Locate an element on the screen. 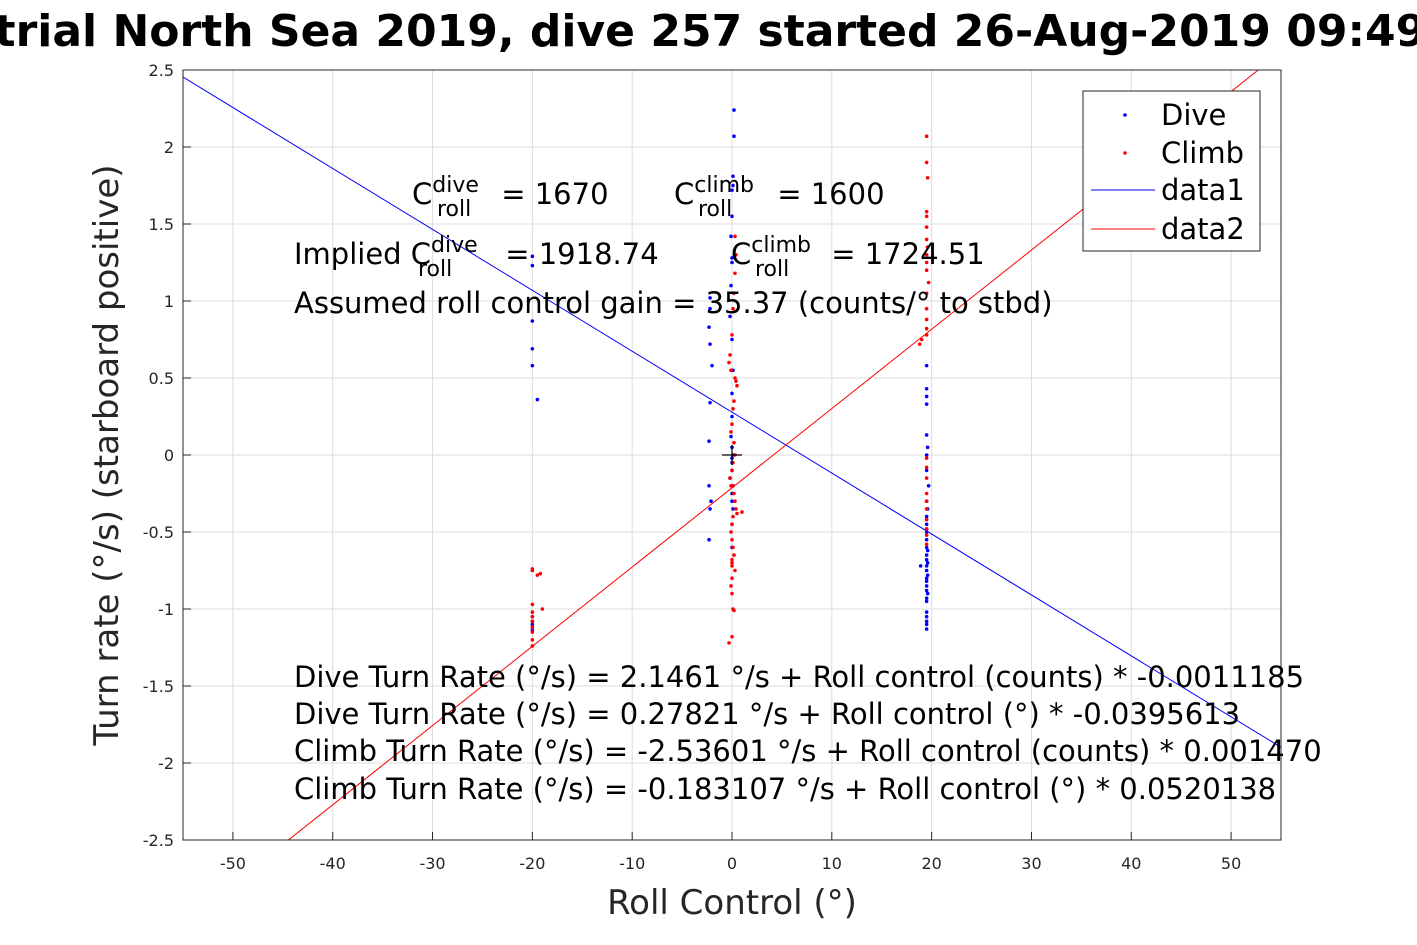 The height and width of the screenshot is (945, 1417). annotation-c-roll-dive: Cdive roll = 1670 is located at coordinates (510, 197).